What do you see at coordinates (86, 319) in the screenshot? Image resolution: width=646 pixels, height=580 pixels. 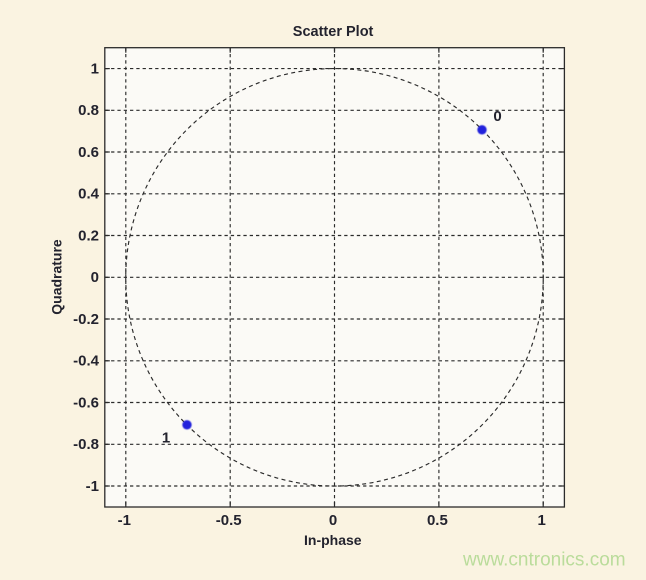 I see `svg-text: -0.2` at bounding box center [86, 319].